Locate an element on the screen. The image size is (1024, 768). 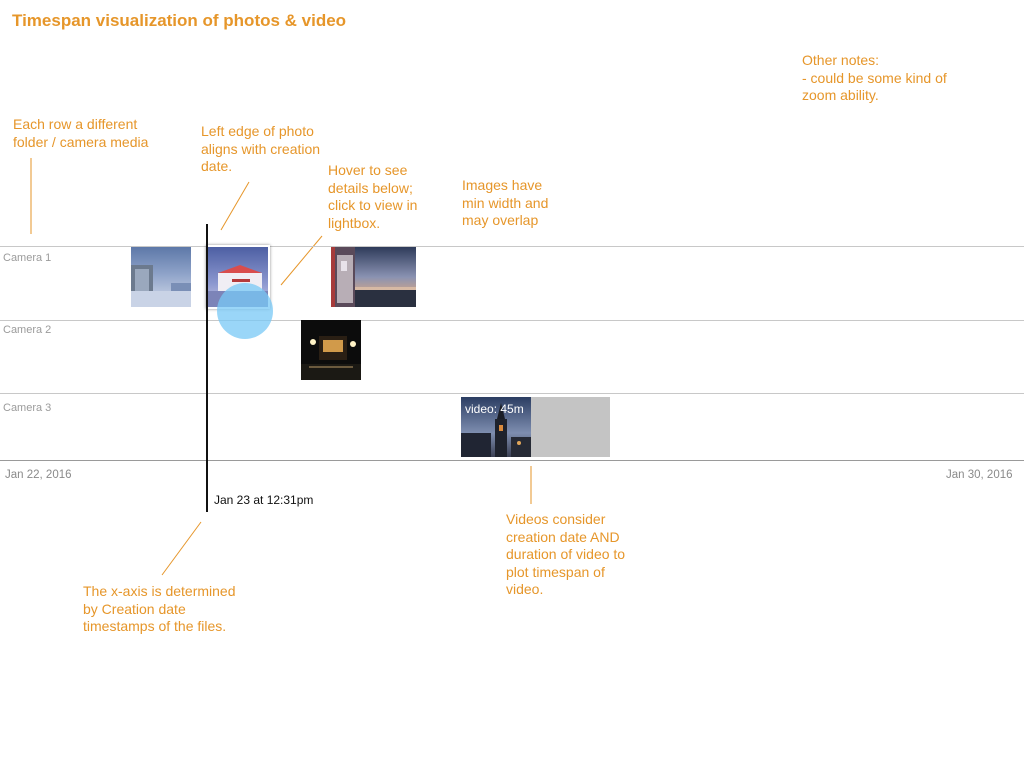
note-line: duration of video to is located at coordinates (566, 554).